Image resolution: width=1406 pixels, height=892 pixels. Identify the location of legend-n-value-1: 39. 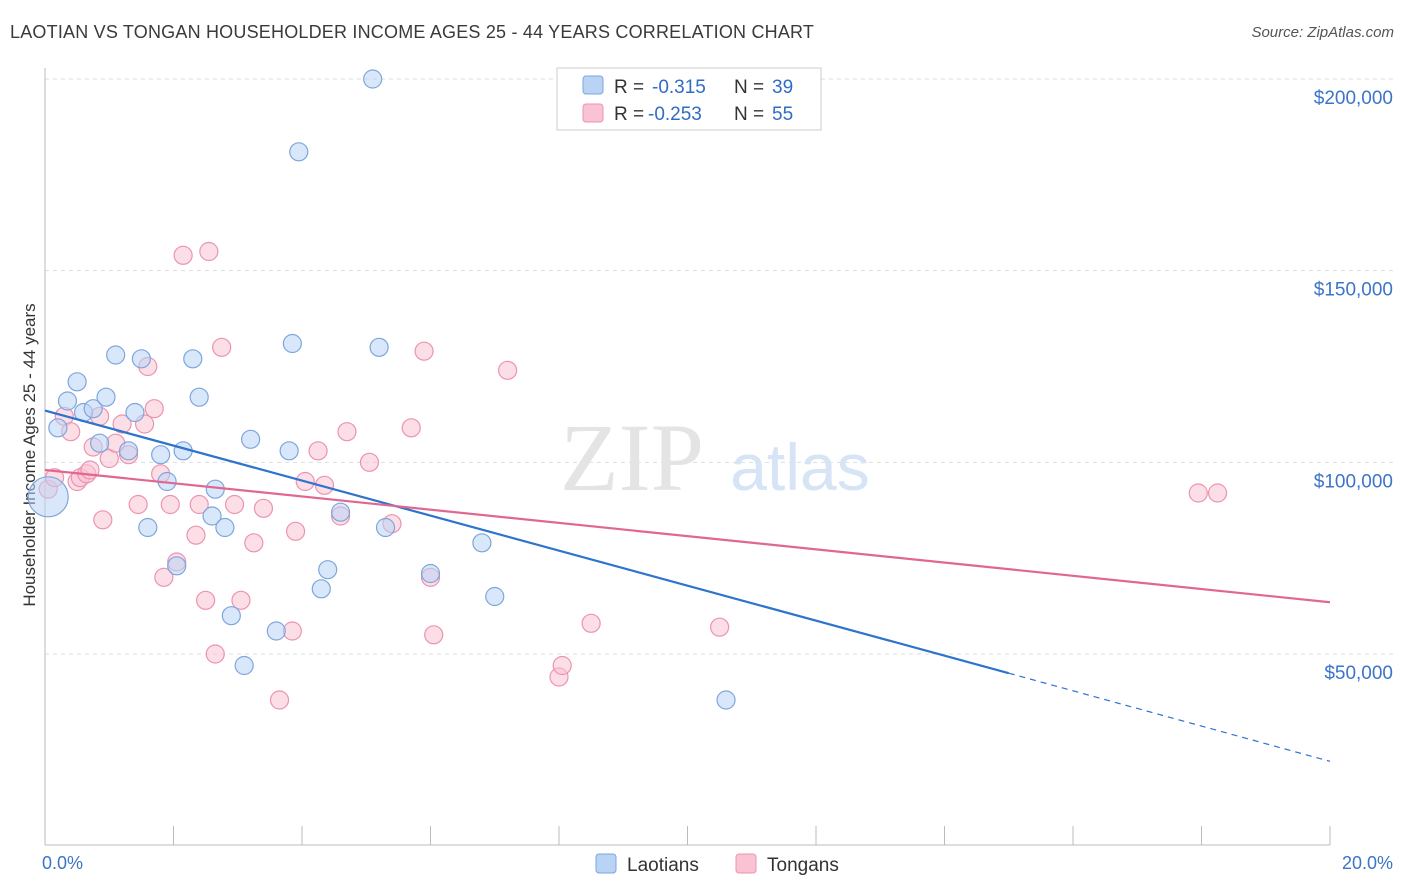
(782, 87).